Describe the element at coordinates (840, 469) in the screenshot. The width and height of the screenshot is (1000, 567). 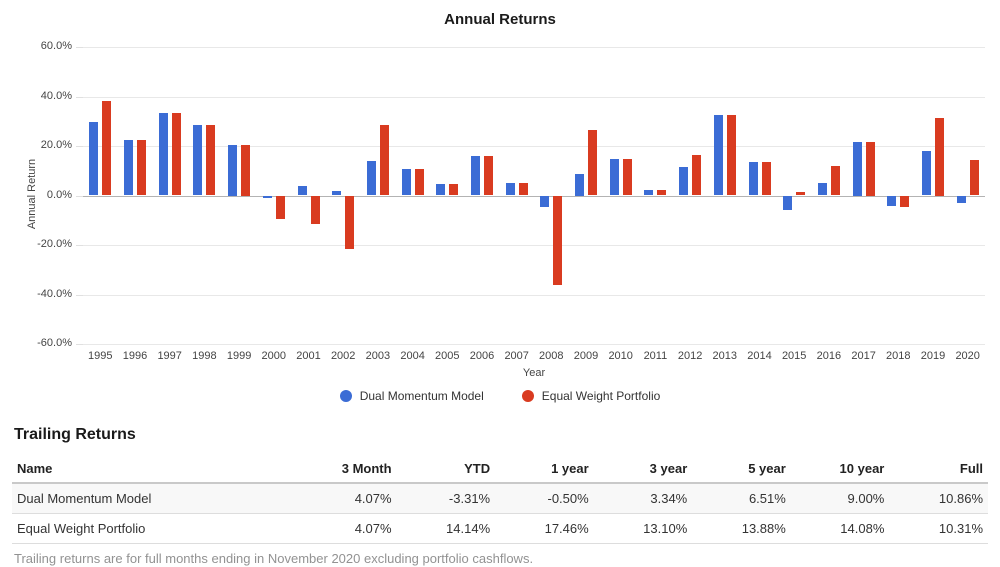
I see `column-header-10-year: 10 year` at that location.